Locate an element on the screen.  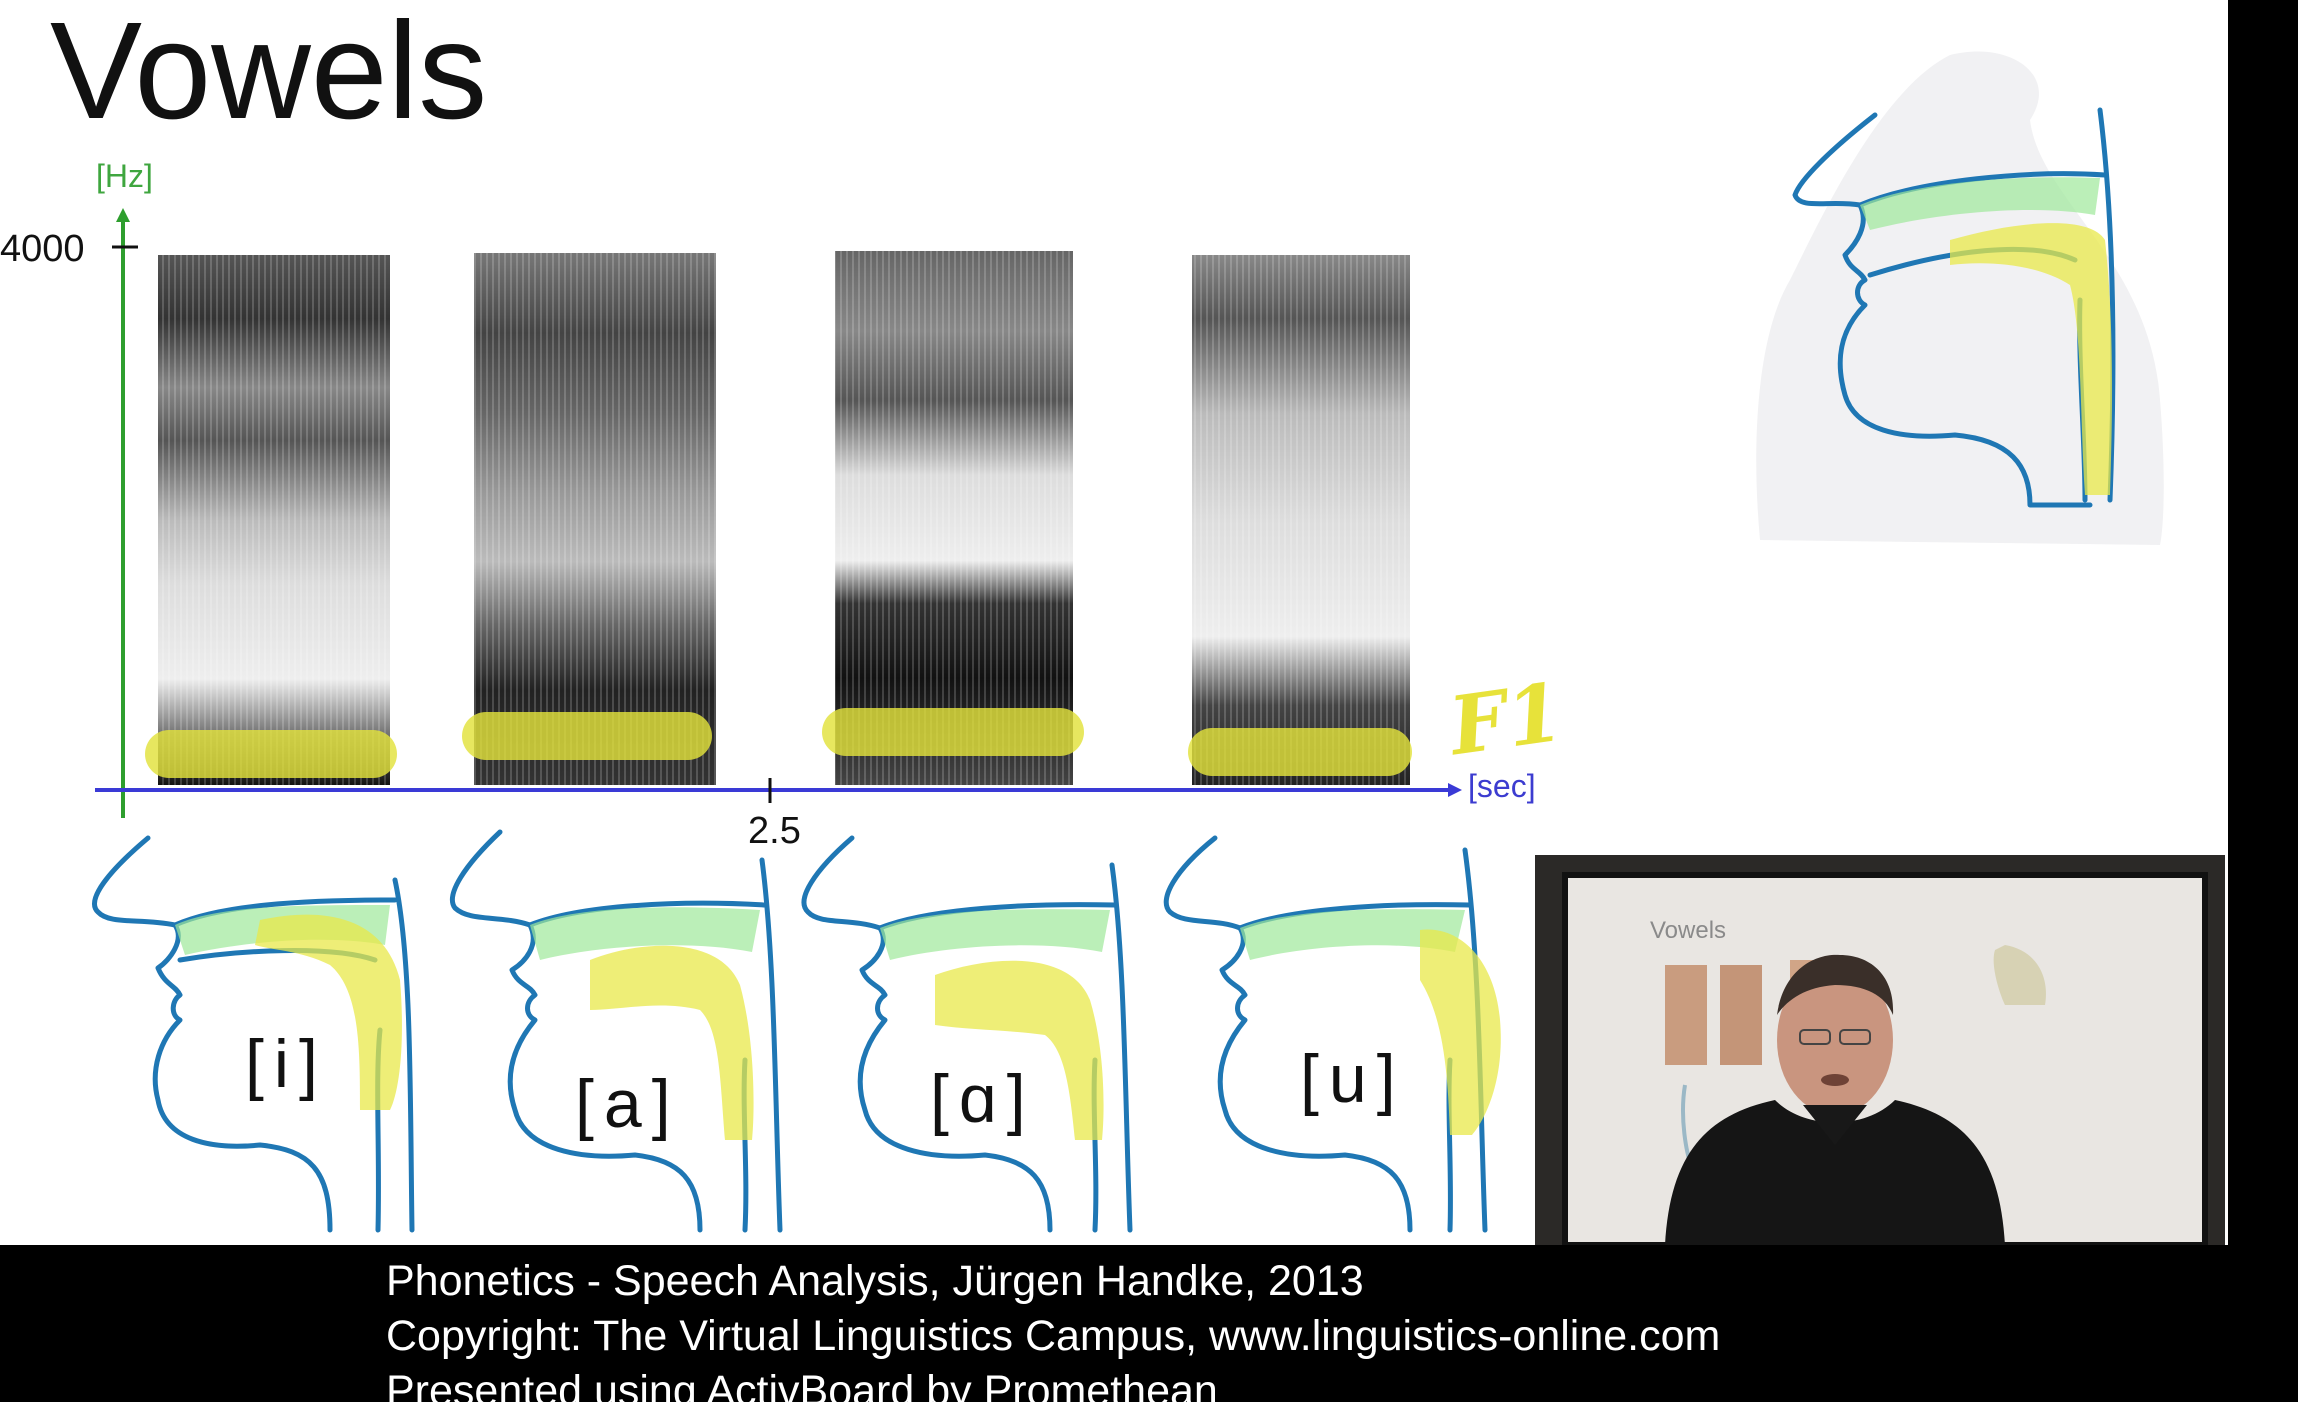
vowel-label-a: [a] is located at coordinates (628, 1104).